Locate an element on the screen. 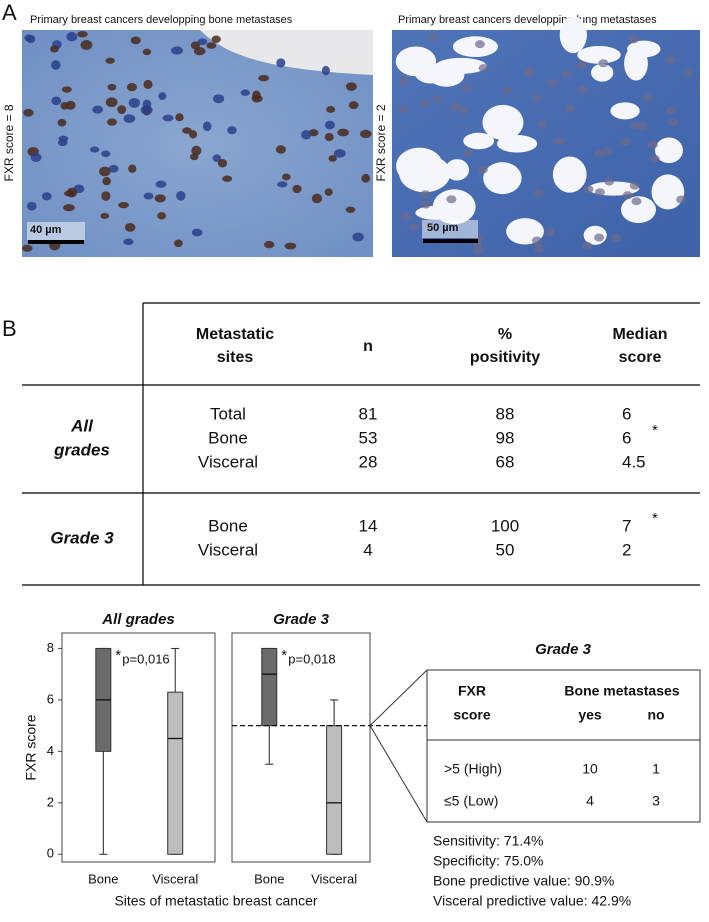 This screenshot has width=709, height=922. annotation-star: * is located at coordinates (284, 655).